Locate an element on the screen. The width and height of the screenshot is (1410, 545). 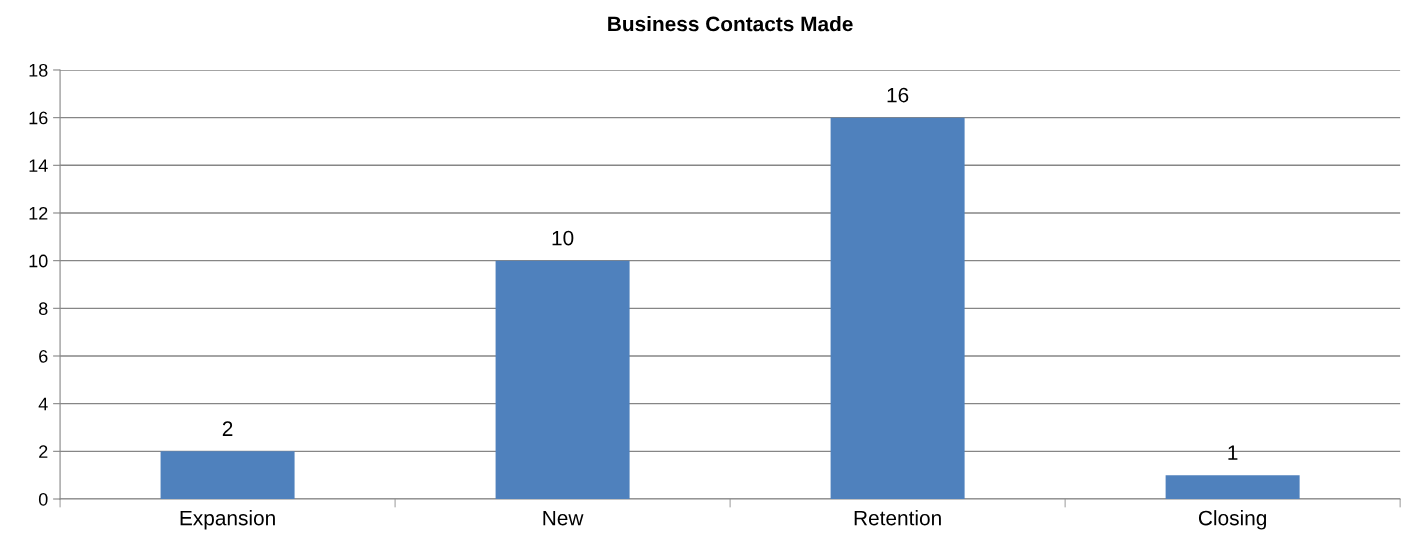
y-tick-label: 4 is located at coordinates (43, 404).